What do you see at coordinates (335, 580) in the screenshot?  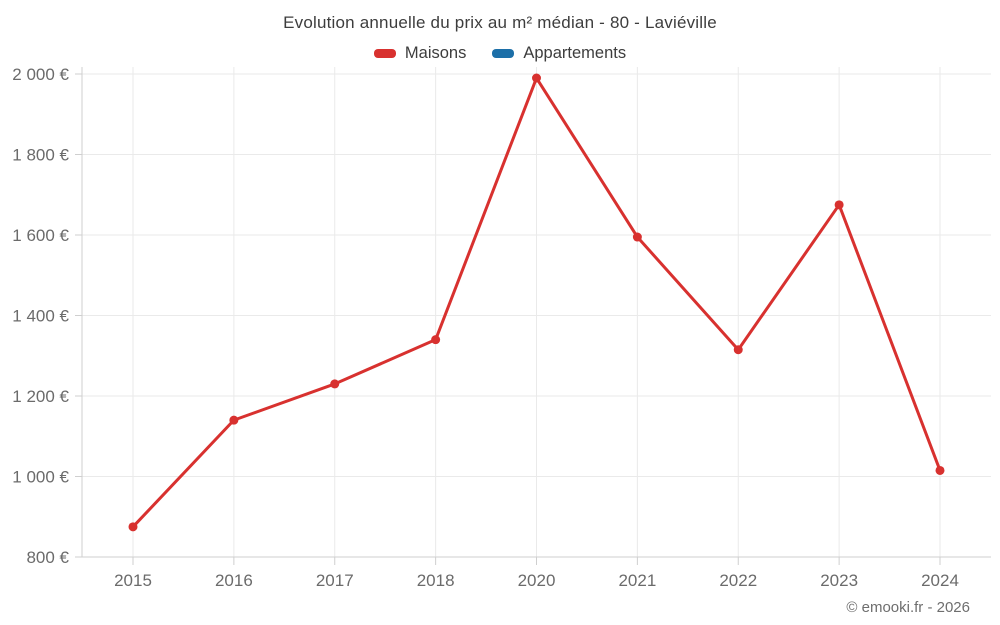 I see `x-tick-label: 2017` at bounding box center [335, 580].